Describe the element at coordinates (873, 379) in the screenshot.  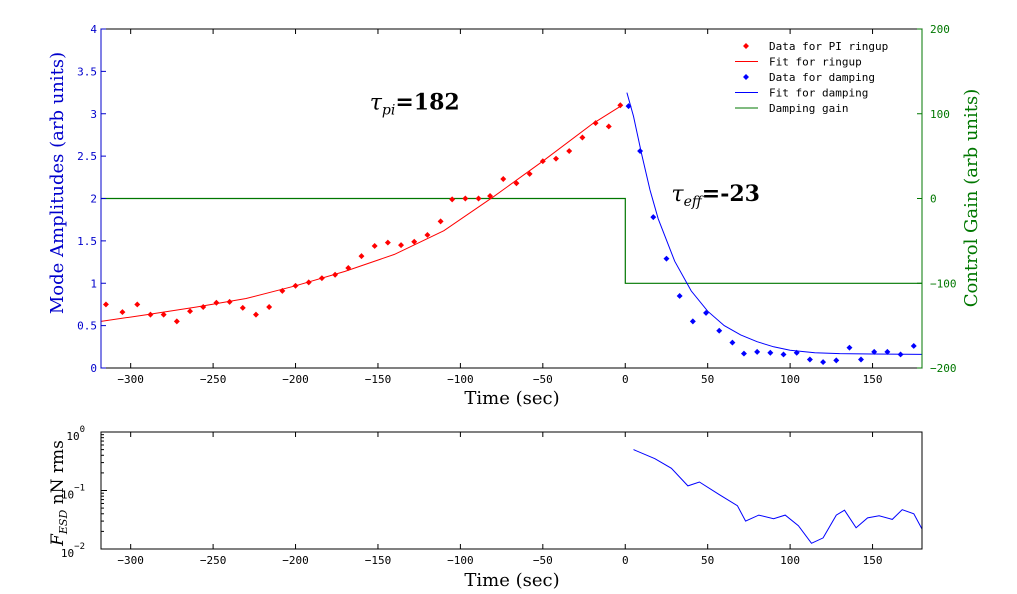
I see `x-tick-label: 150` at that location.